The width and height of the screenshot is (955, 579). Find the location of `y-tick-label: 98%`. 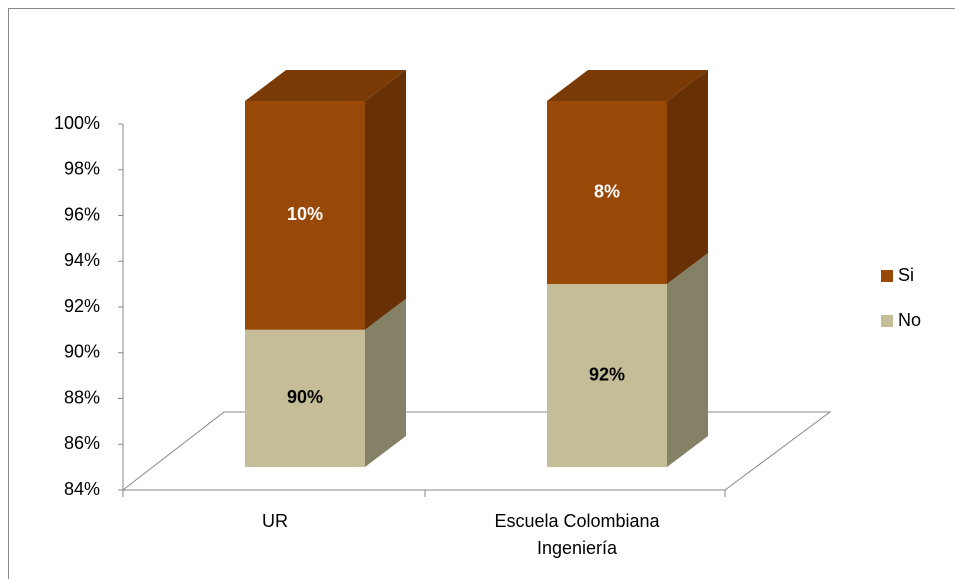

y-tick-label: 98% is located at coordinates (82, 169).